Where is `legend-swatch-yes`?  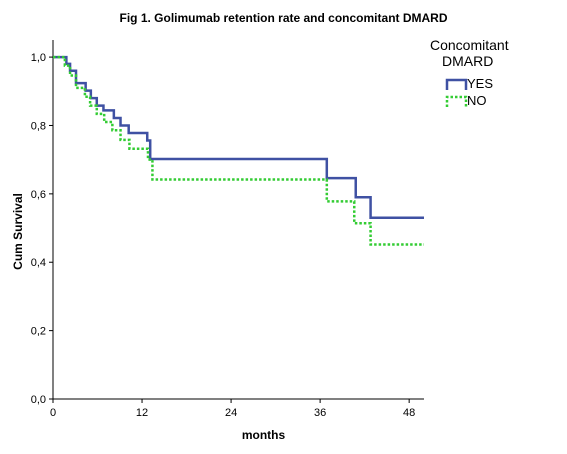 legend-swatch-yes is located at coordinates (456, 84).